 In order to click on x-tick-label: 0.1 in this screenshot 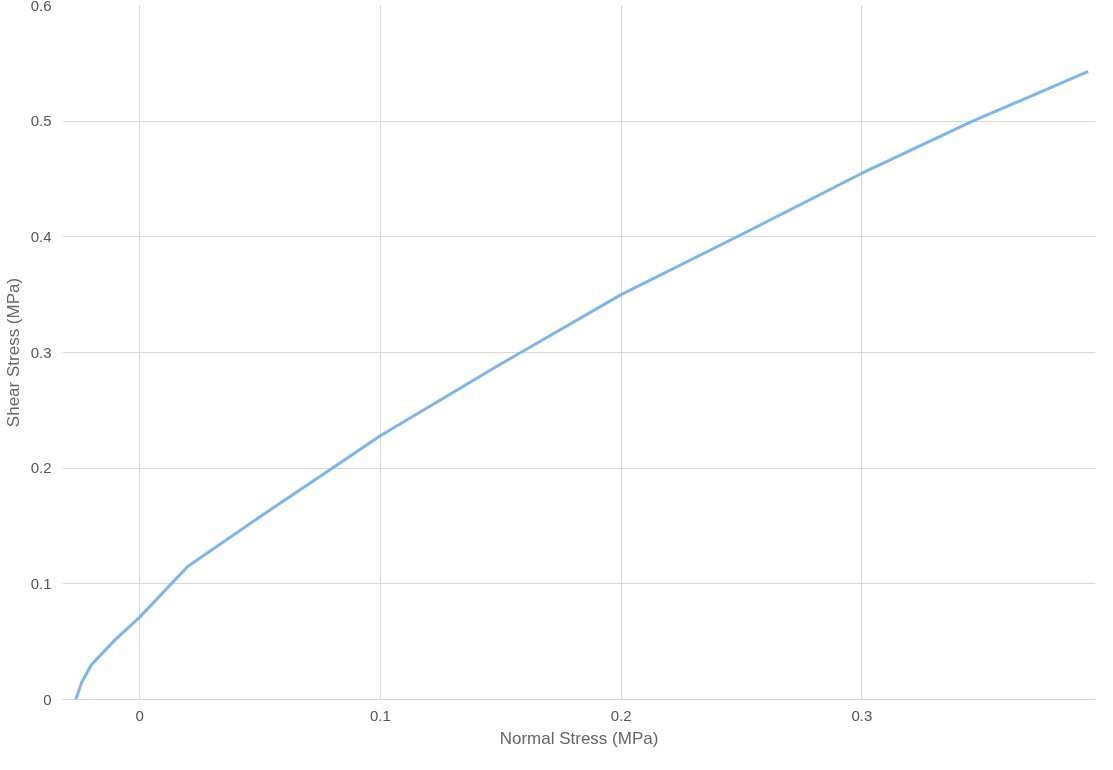, I will do `click(380, 715)`.